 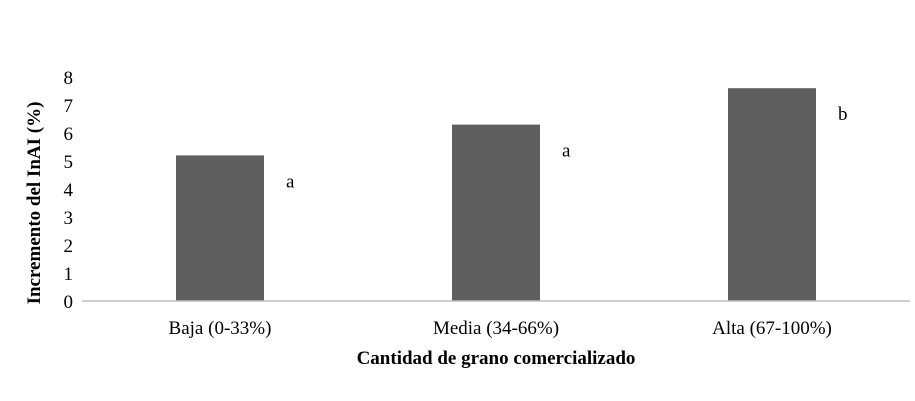 I want to click on y-tick-label: 4, so click(x=69, y=190).